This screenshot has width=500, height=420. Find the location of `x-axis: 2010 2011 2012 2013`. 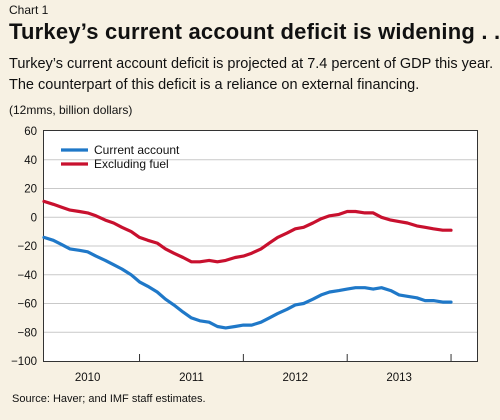

x-axis: 2010 2011 2012 2013 is located at coordinates (243, 378).